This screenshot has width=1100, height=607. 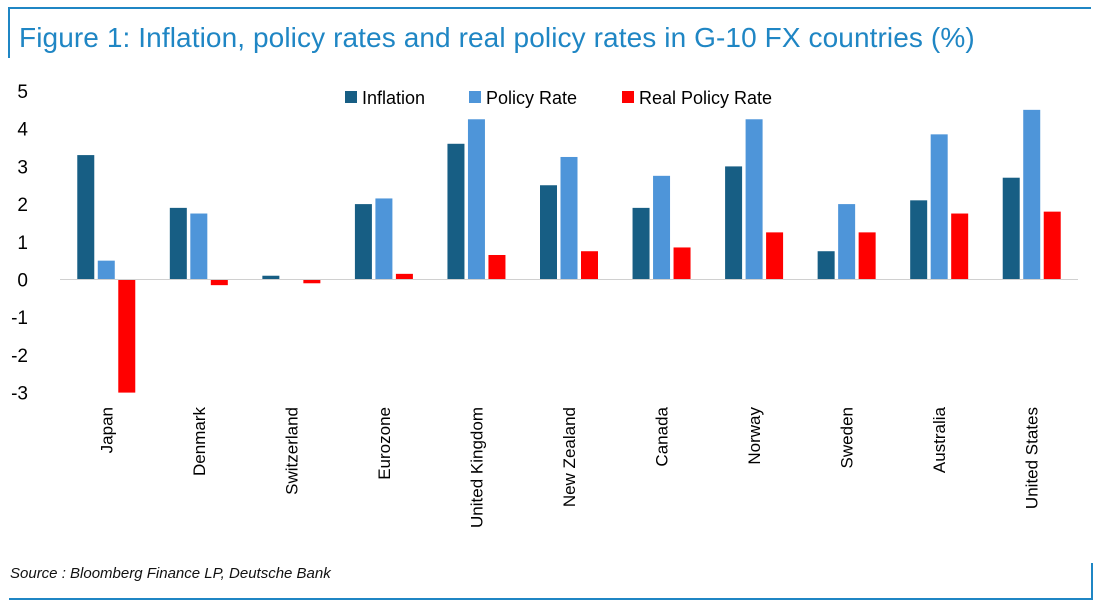 I want to click on legend-label: Real Policy Rate, so click(x=705, y=98).